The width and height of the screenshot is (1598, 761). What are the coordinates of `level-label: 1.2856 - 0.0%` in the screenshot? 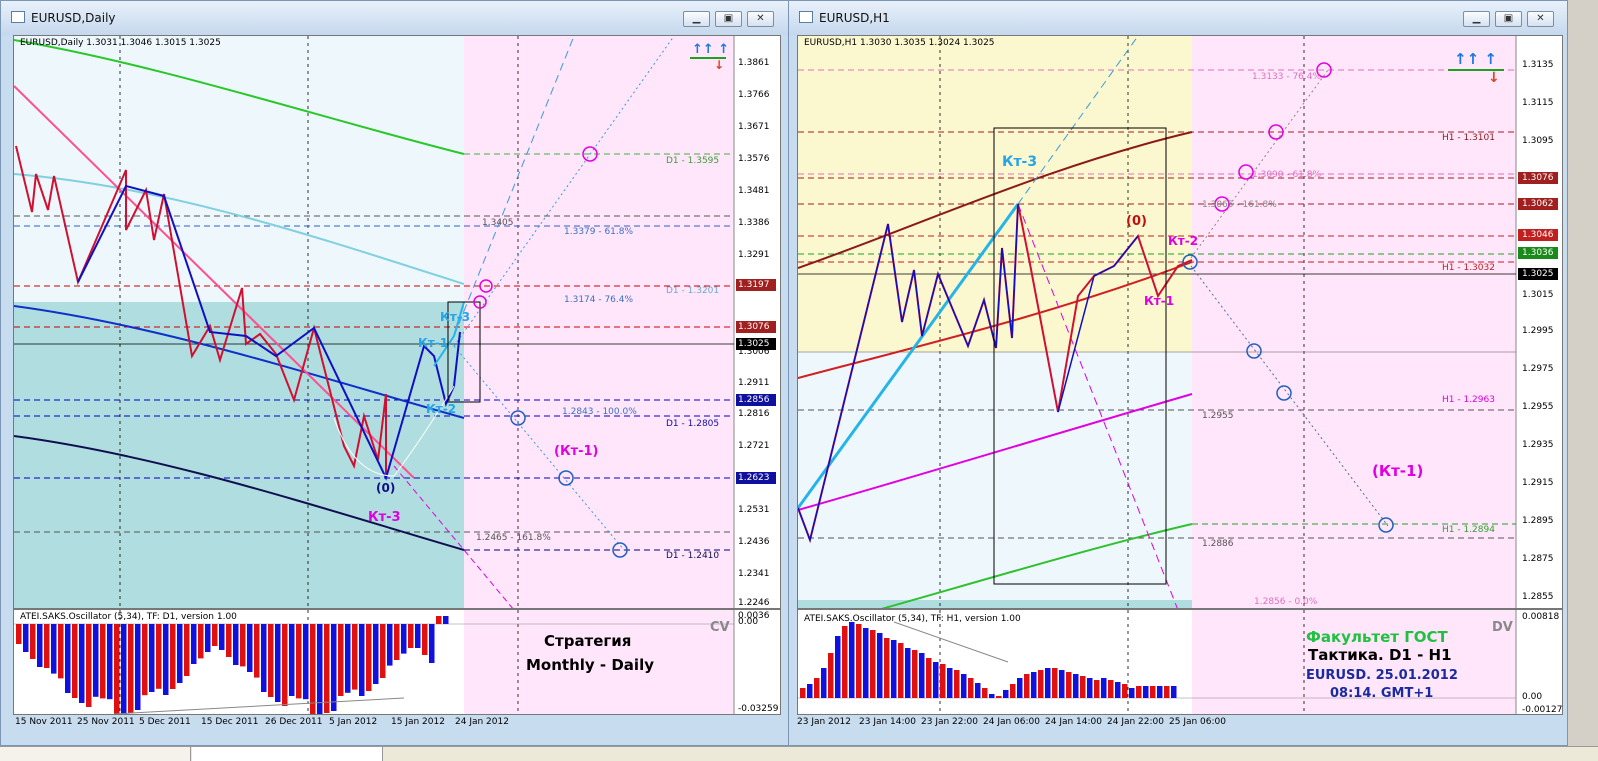 It's located at (1286, 602).